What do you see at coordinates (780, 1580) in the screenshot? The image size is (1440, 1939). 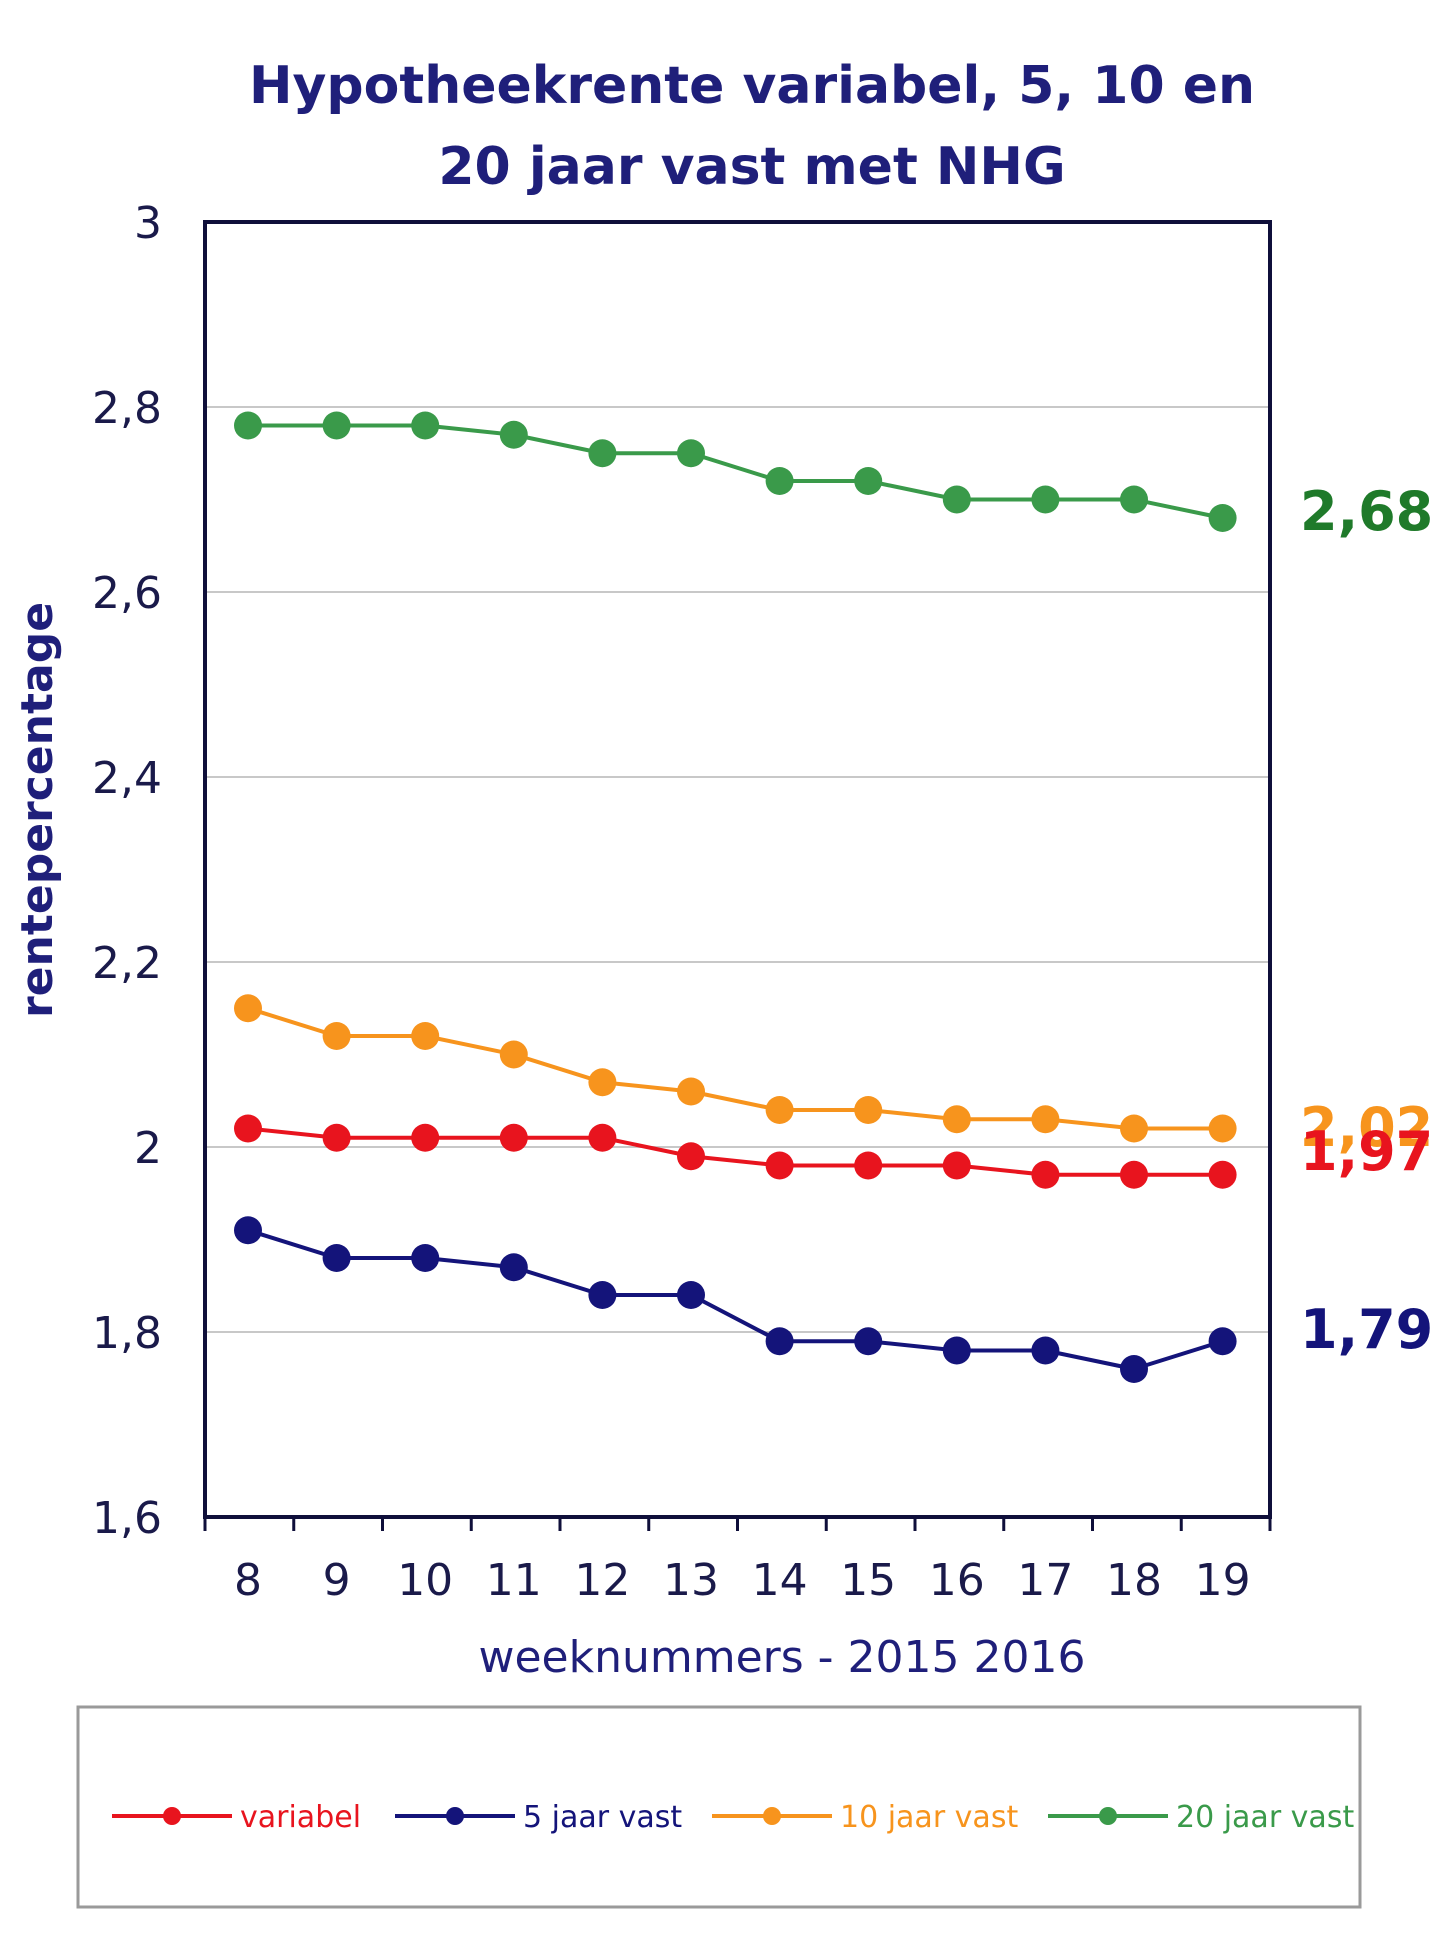 I see `x-tick-label: 14` at bounding box center [780, 1580].